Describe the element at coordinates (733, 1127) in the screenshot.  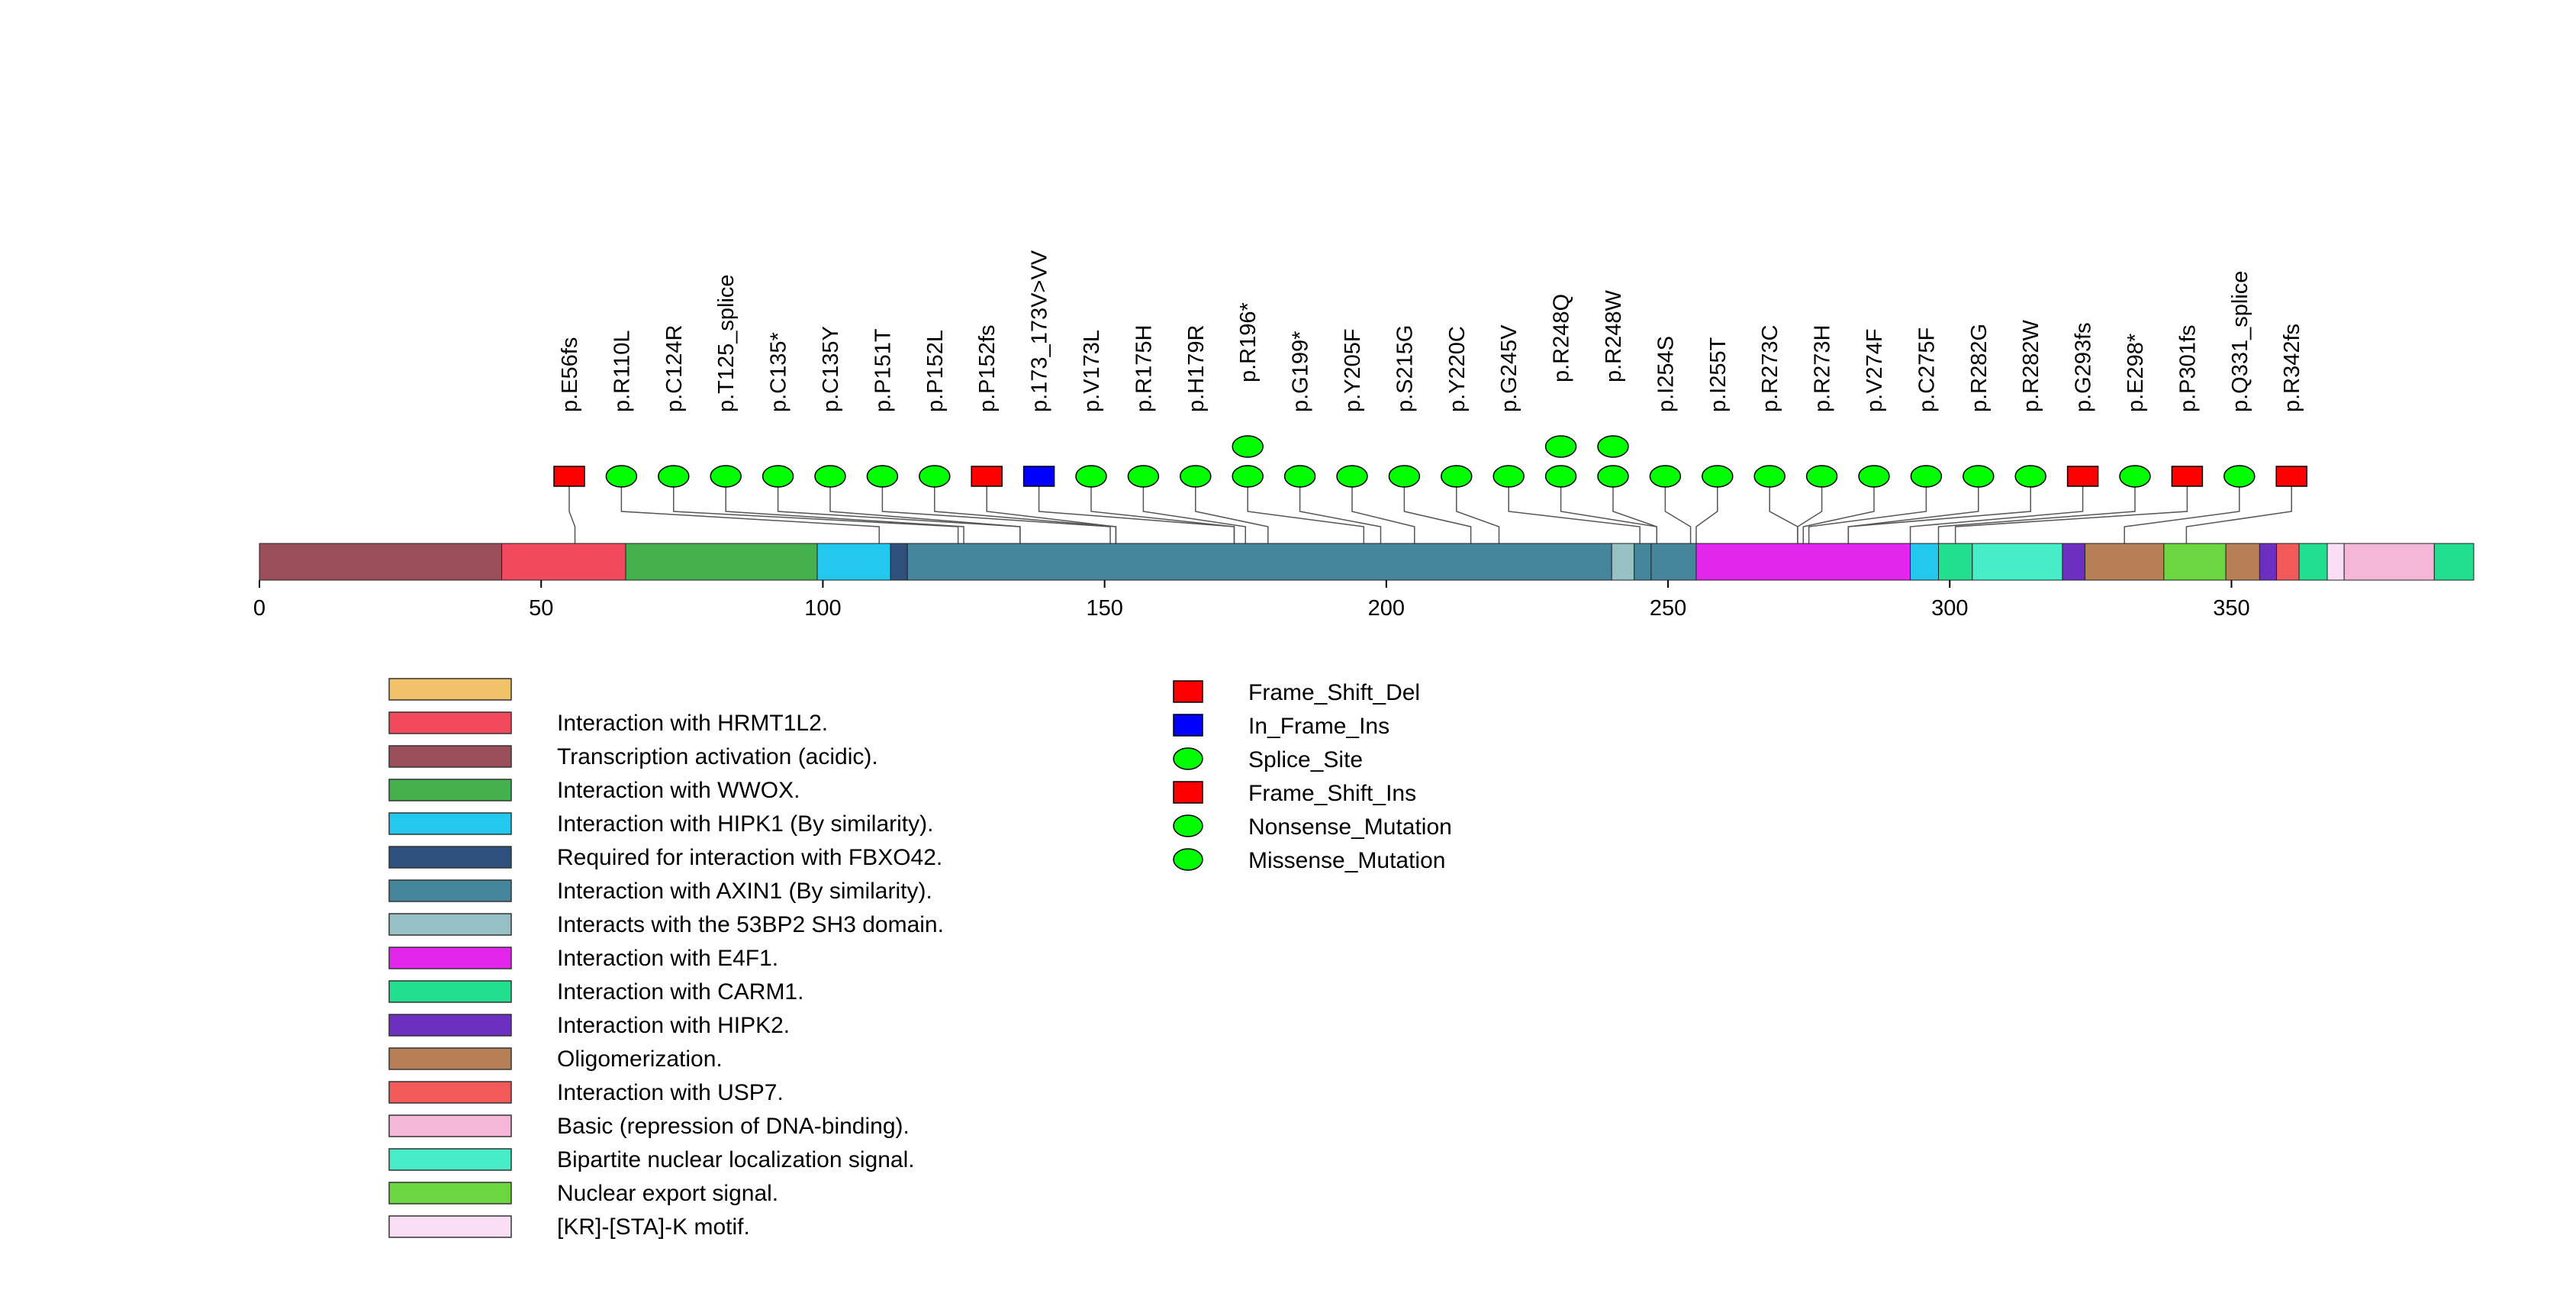
I see `legend-label: Basic (repression of DNA-binding).` at that location.